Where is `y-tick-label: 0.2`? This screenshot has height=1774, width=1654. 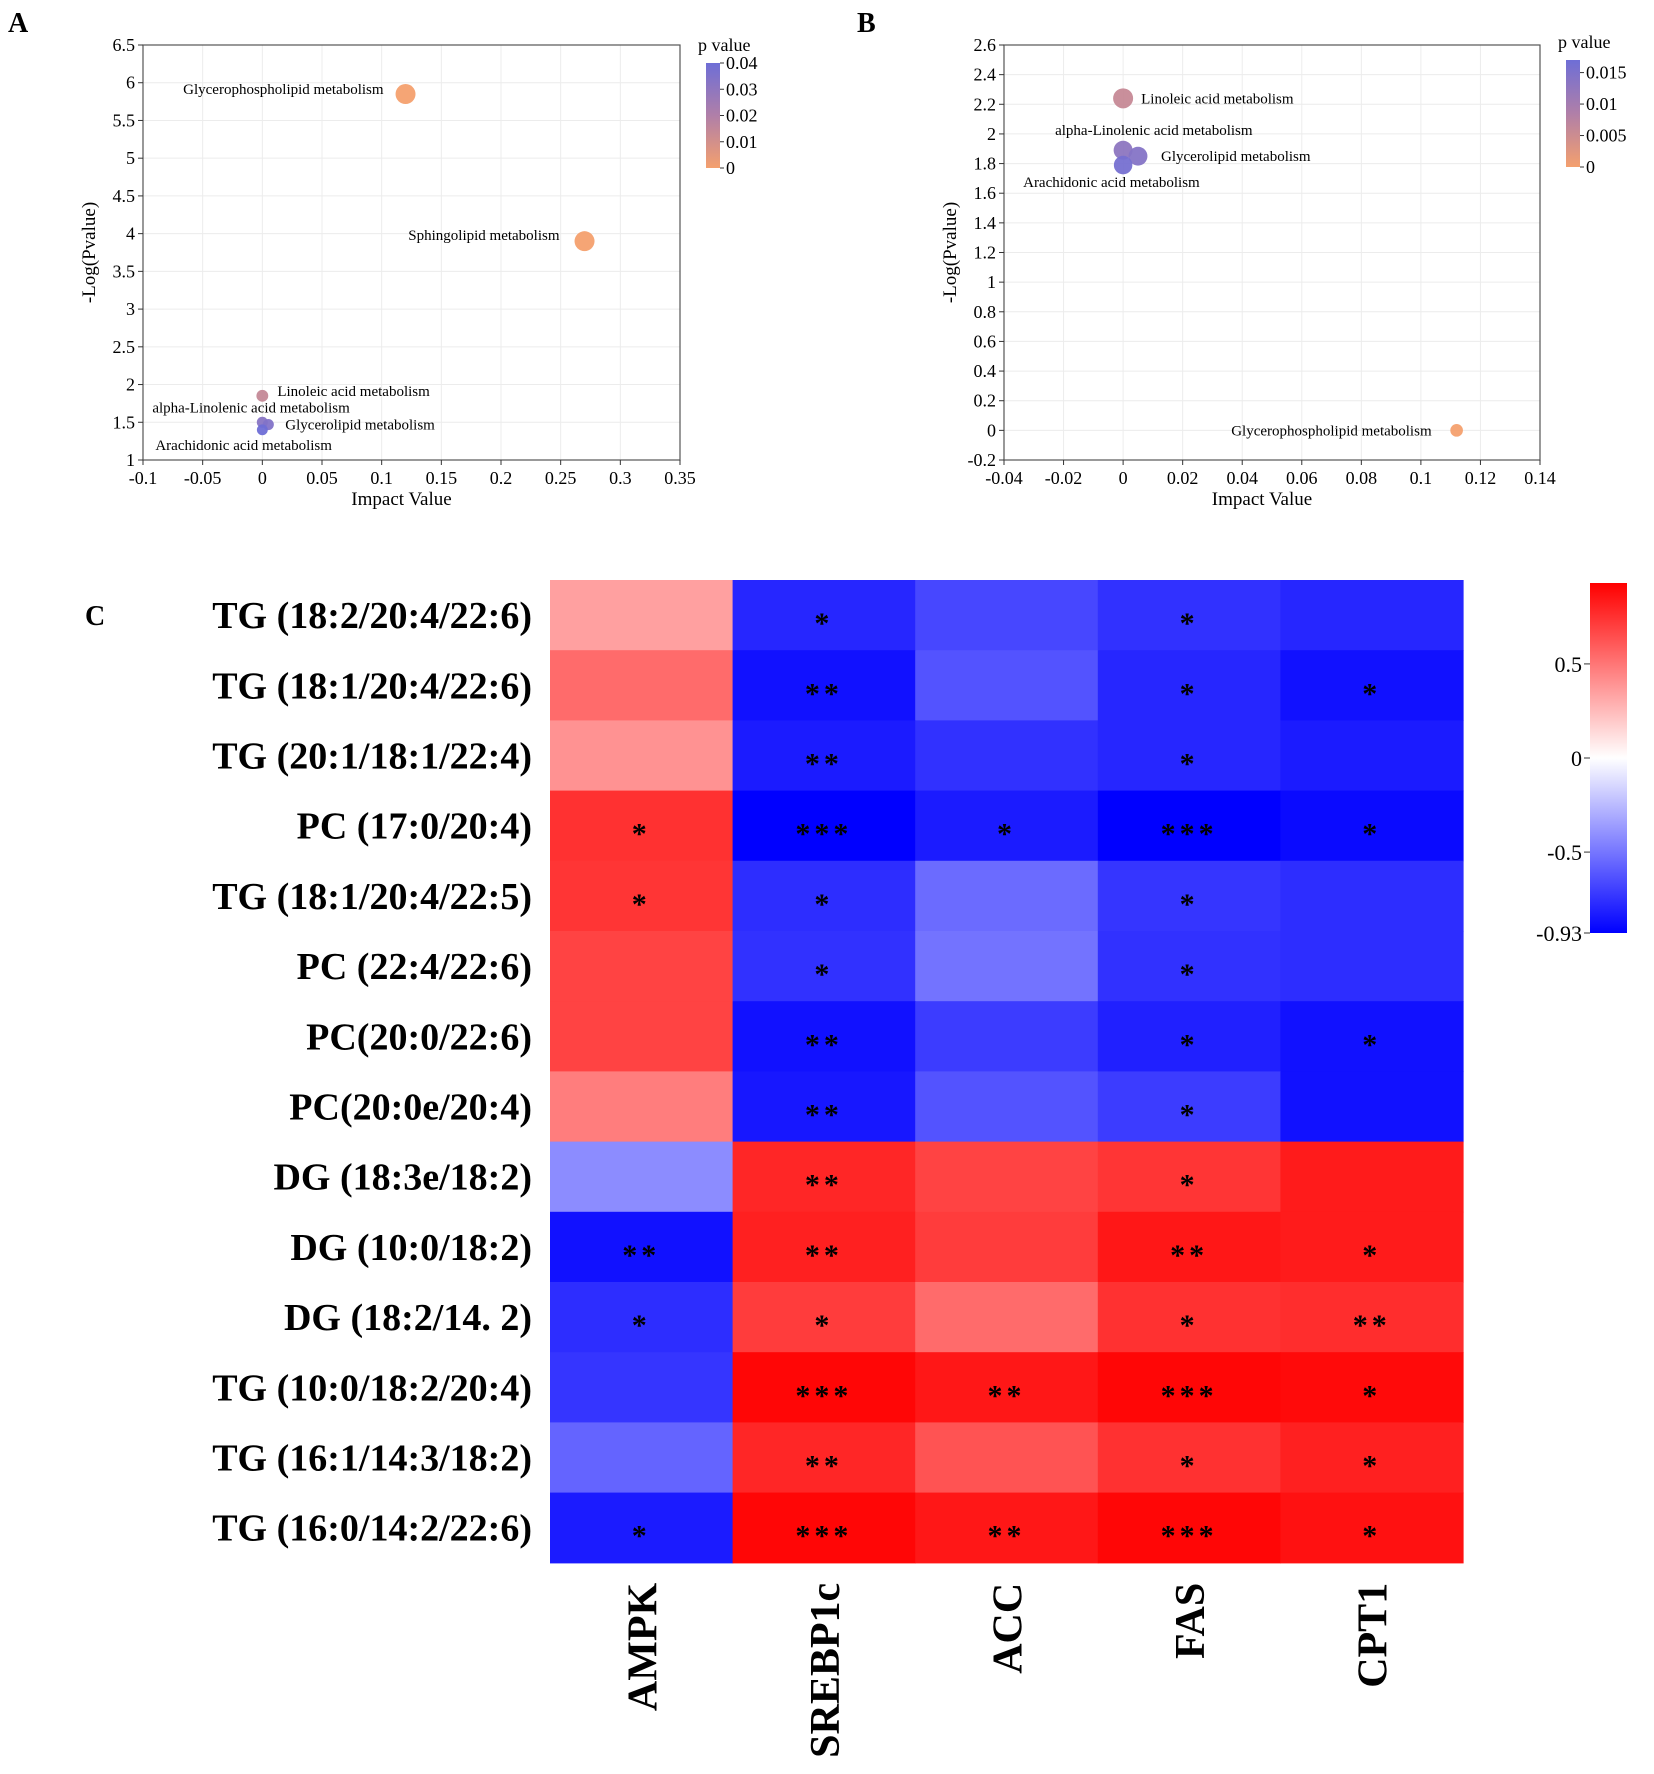
y-tick-label: 0.2 is located at coordinates (985, 401).